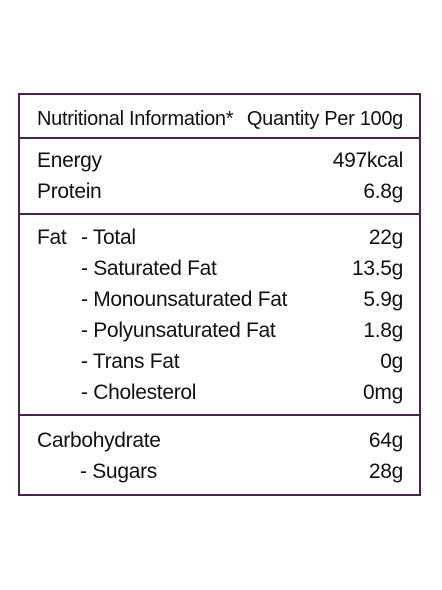 The image size is (442, 590). Describe the element at coordinates (184, 299) in the screenshot. I see `nutrient-label: - Monounsaturated Fat` at that location.